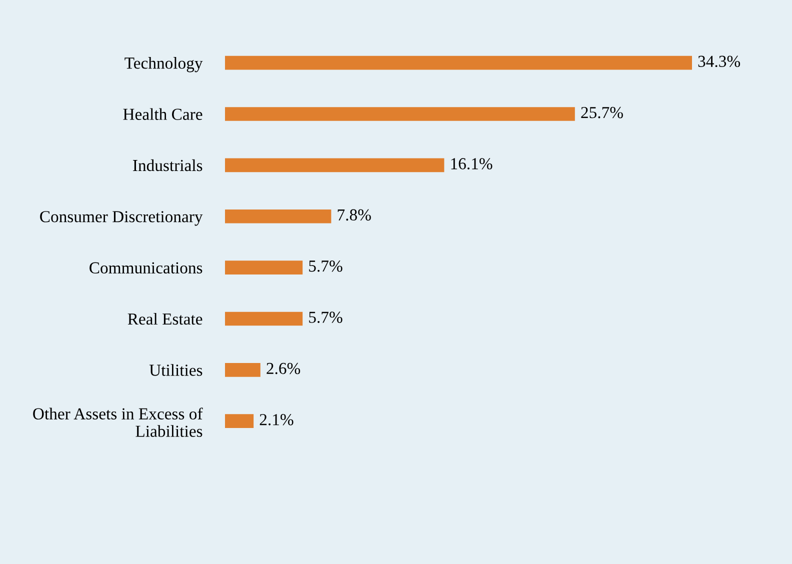  What do you see at coordinates (118, 422) in the screenshot?
I see `y-tick-label: Other Assets in Excess of Liabilities` at bounding box center [118, 422].